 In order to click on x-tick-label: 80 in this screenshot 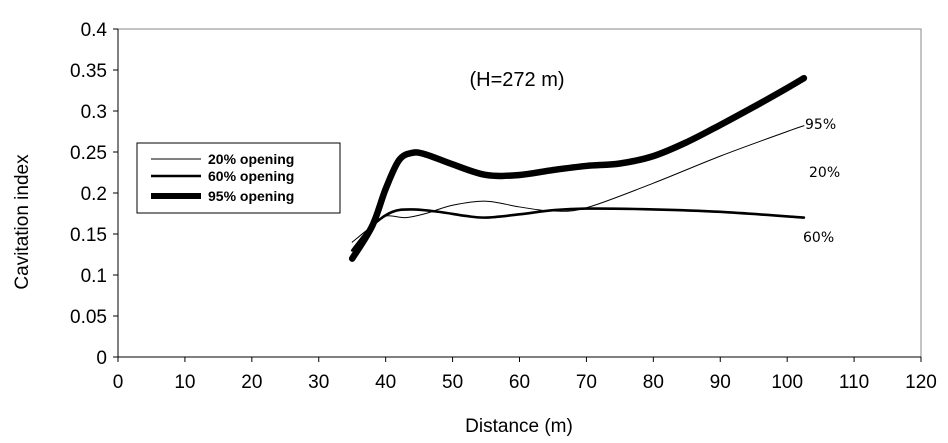, I will do `click(653, 382)`.